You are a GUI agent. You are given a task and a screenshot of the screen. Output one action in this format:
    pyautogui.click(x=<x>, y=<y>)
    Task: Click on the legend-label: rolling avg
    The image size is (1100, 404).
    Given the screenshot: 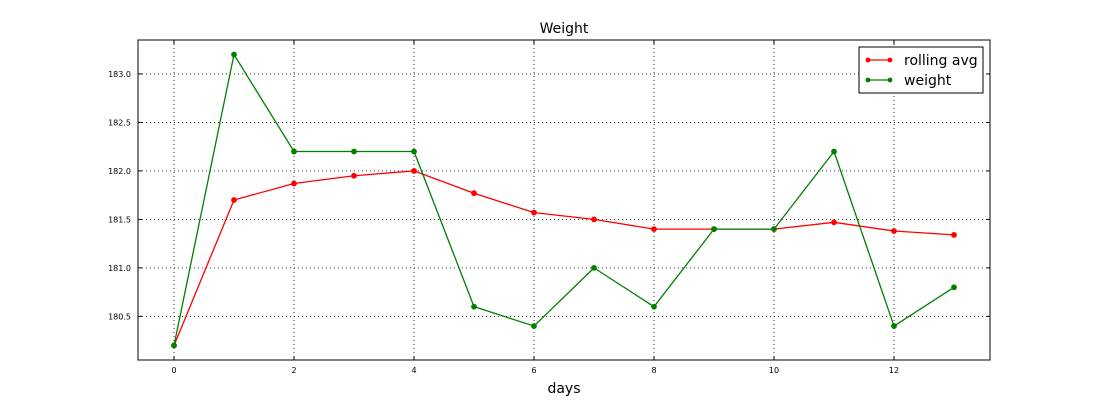 What is the action you would take?
    pyautogui.click(x=941, y=61)
    